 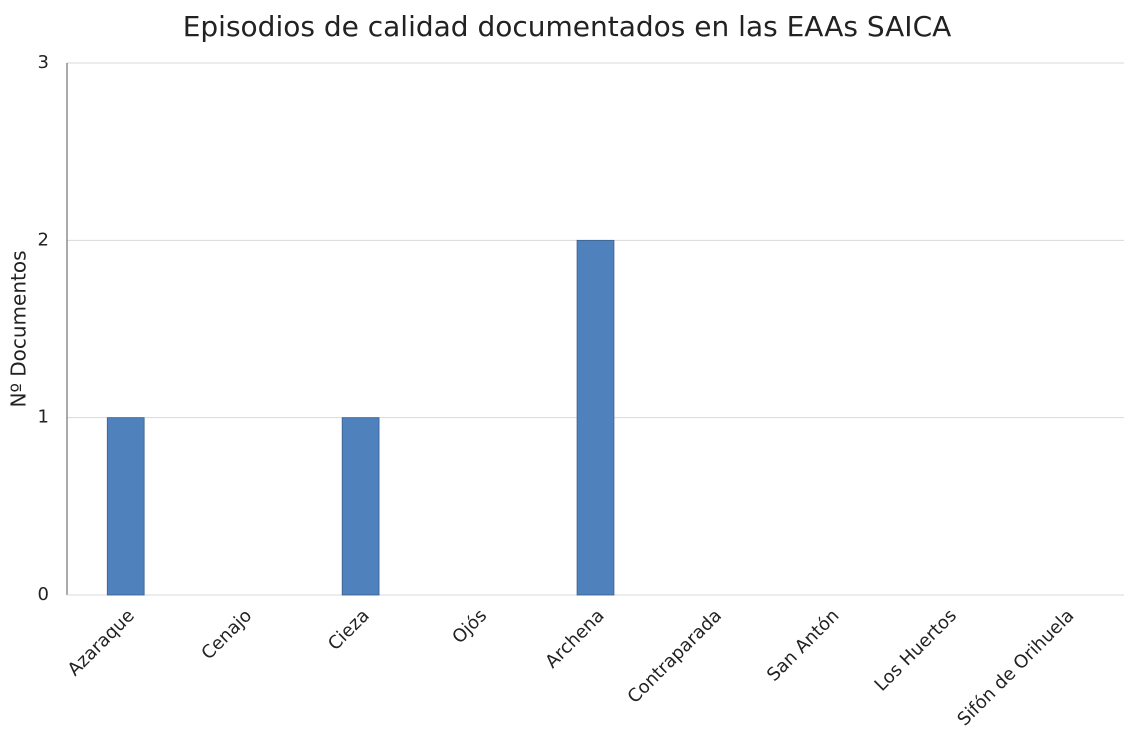 What do you see at coordinates (43, 239) in the screenshot?
I see `y-tick-label: 2` at bounding box center [43, 239].